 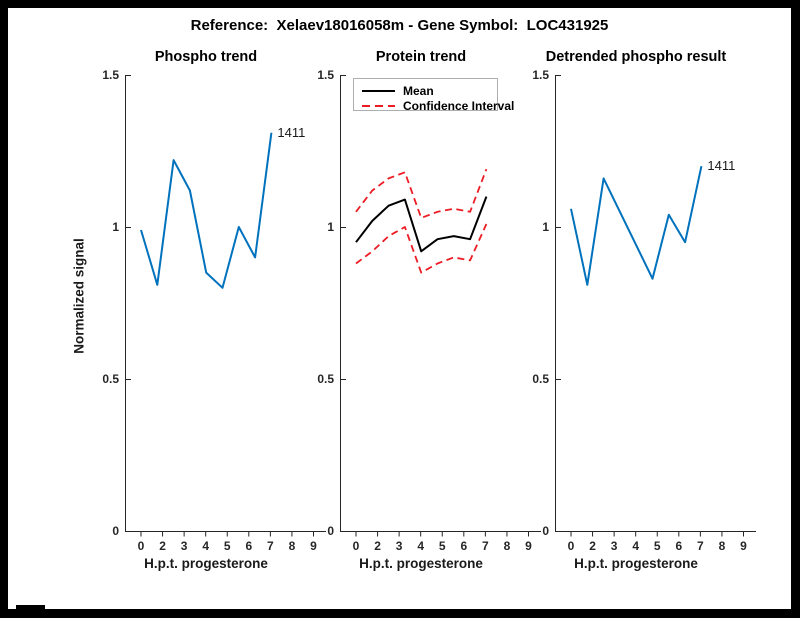 I want to click on window-corner-artifact, so click(x=30, y=611).